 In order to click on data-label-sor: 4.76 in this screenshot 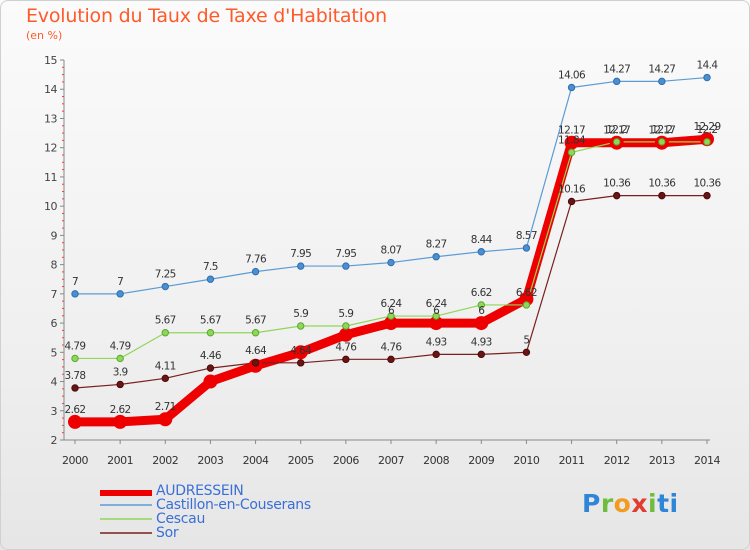, I will do `click(346, 347)`.